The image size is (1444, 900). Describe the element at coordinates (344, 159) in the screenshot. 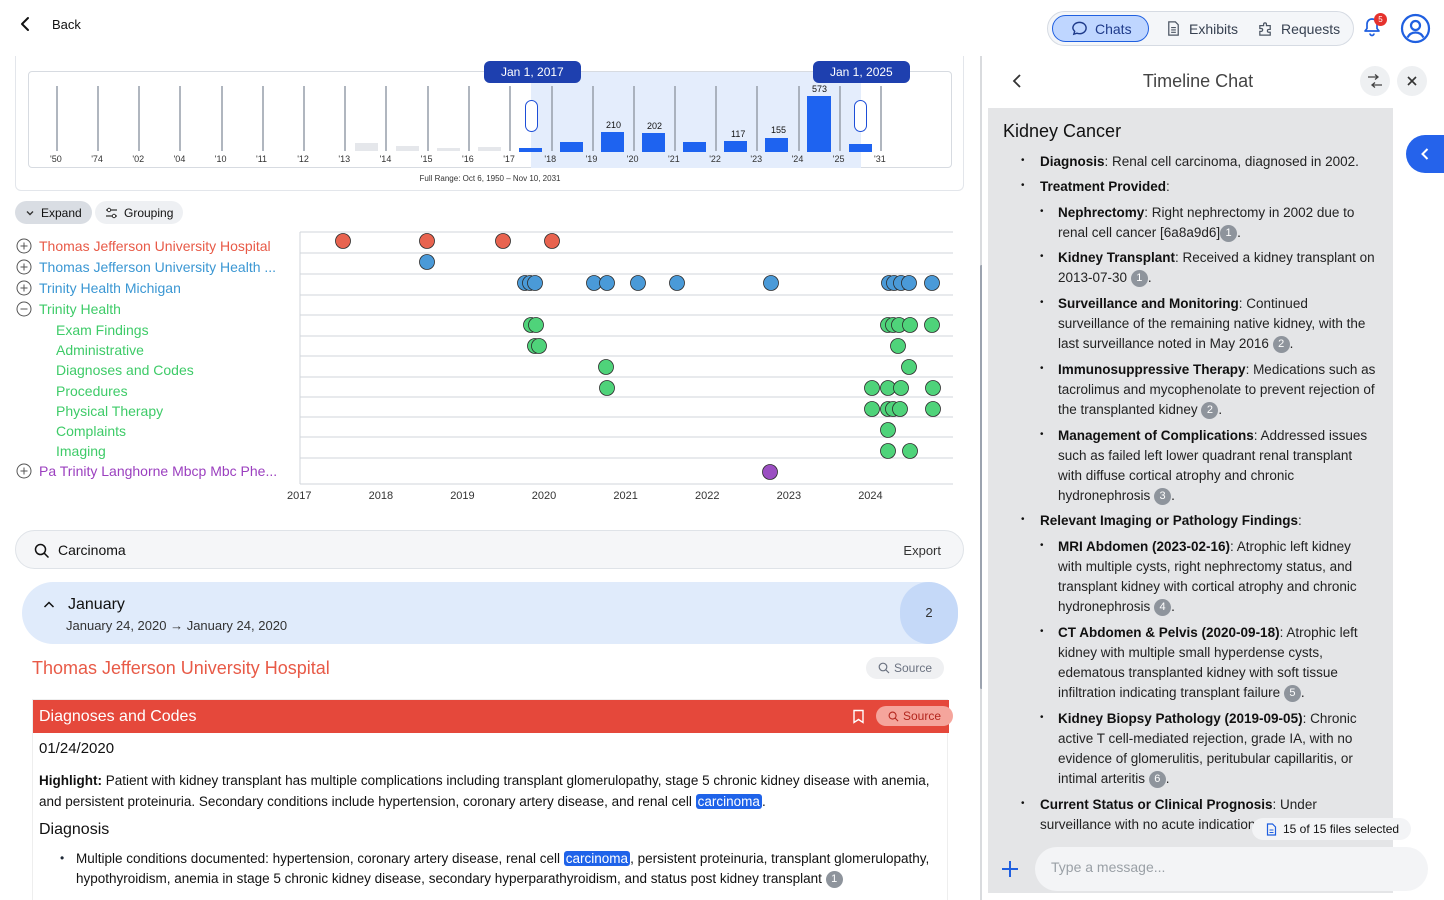

I see `range-tick-label: '13` at that location.